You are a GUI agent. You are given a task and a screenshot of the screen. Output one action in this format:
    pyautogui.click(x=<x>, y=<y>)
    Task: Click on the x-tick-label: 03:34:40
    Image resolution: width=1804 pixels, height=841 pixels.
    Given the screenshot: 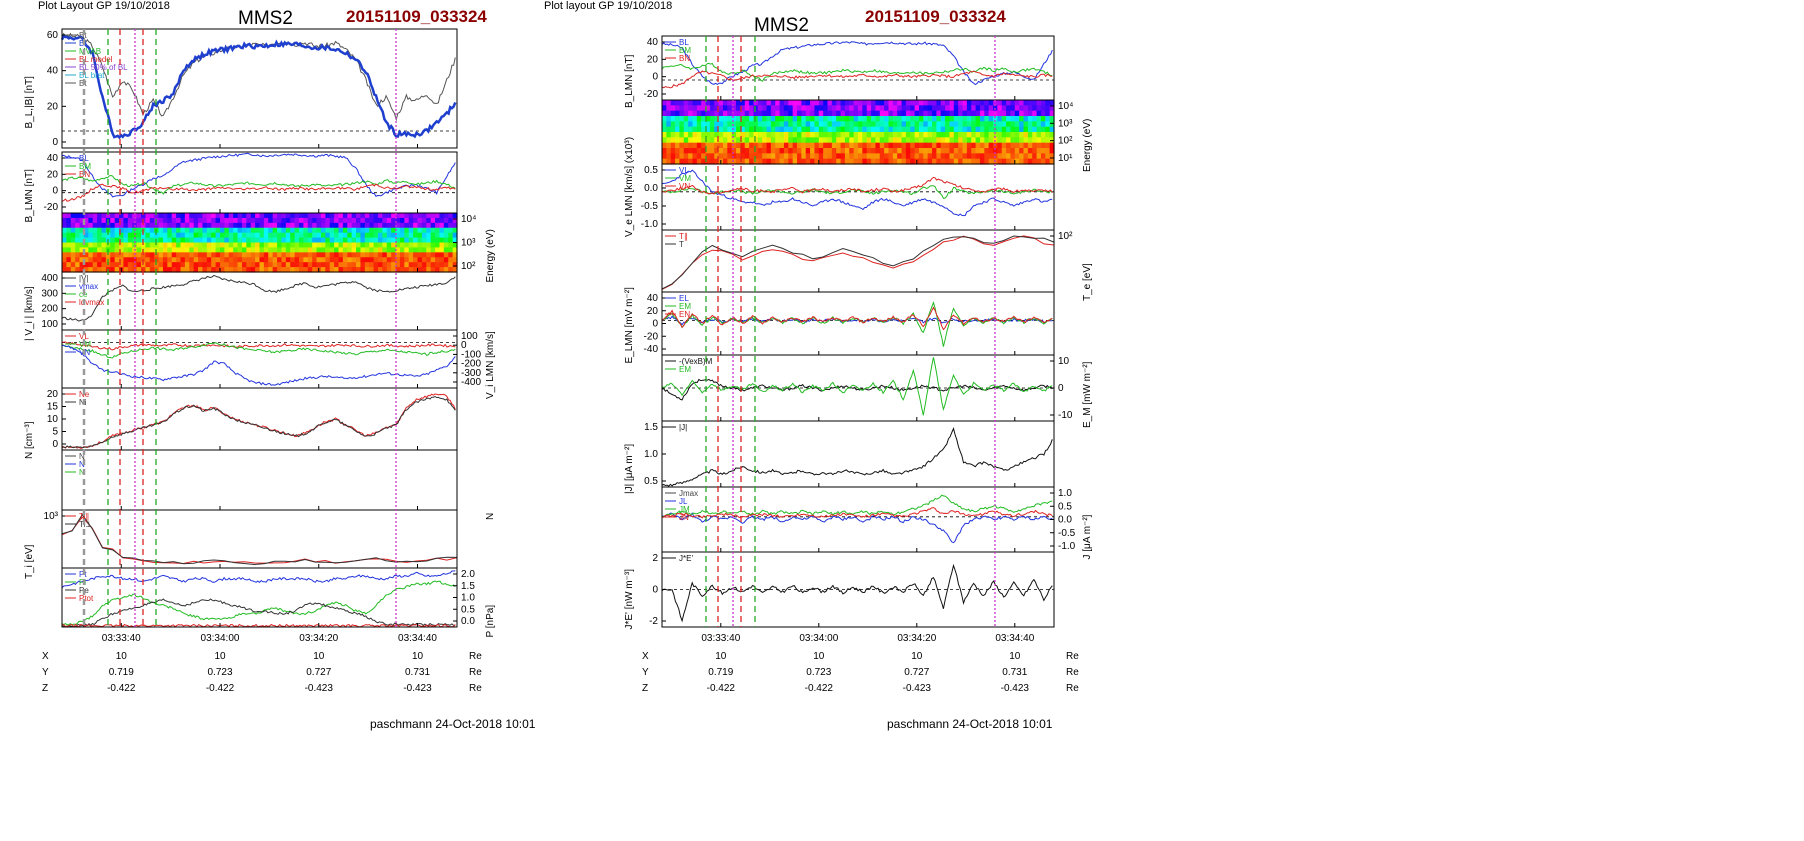 What is the action you would take?
    pyautogui.click(x=1014, y=638)
    